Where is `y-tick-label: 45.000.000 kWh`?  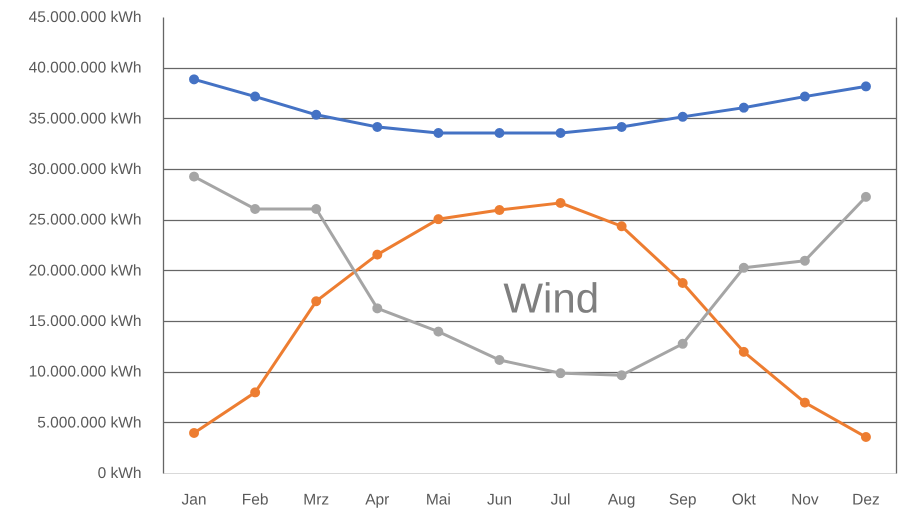
y-tick-label: 45.000.000 kWh is located at coordinates (85, 17).